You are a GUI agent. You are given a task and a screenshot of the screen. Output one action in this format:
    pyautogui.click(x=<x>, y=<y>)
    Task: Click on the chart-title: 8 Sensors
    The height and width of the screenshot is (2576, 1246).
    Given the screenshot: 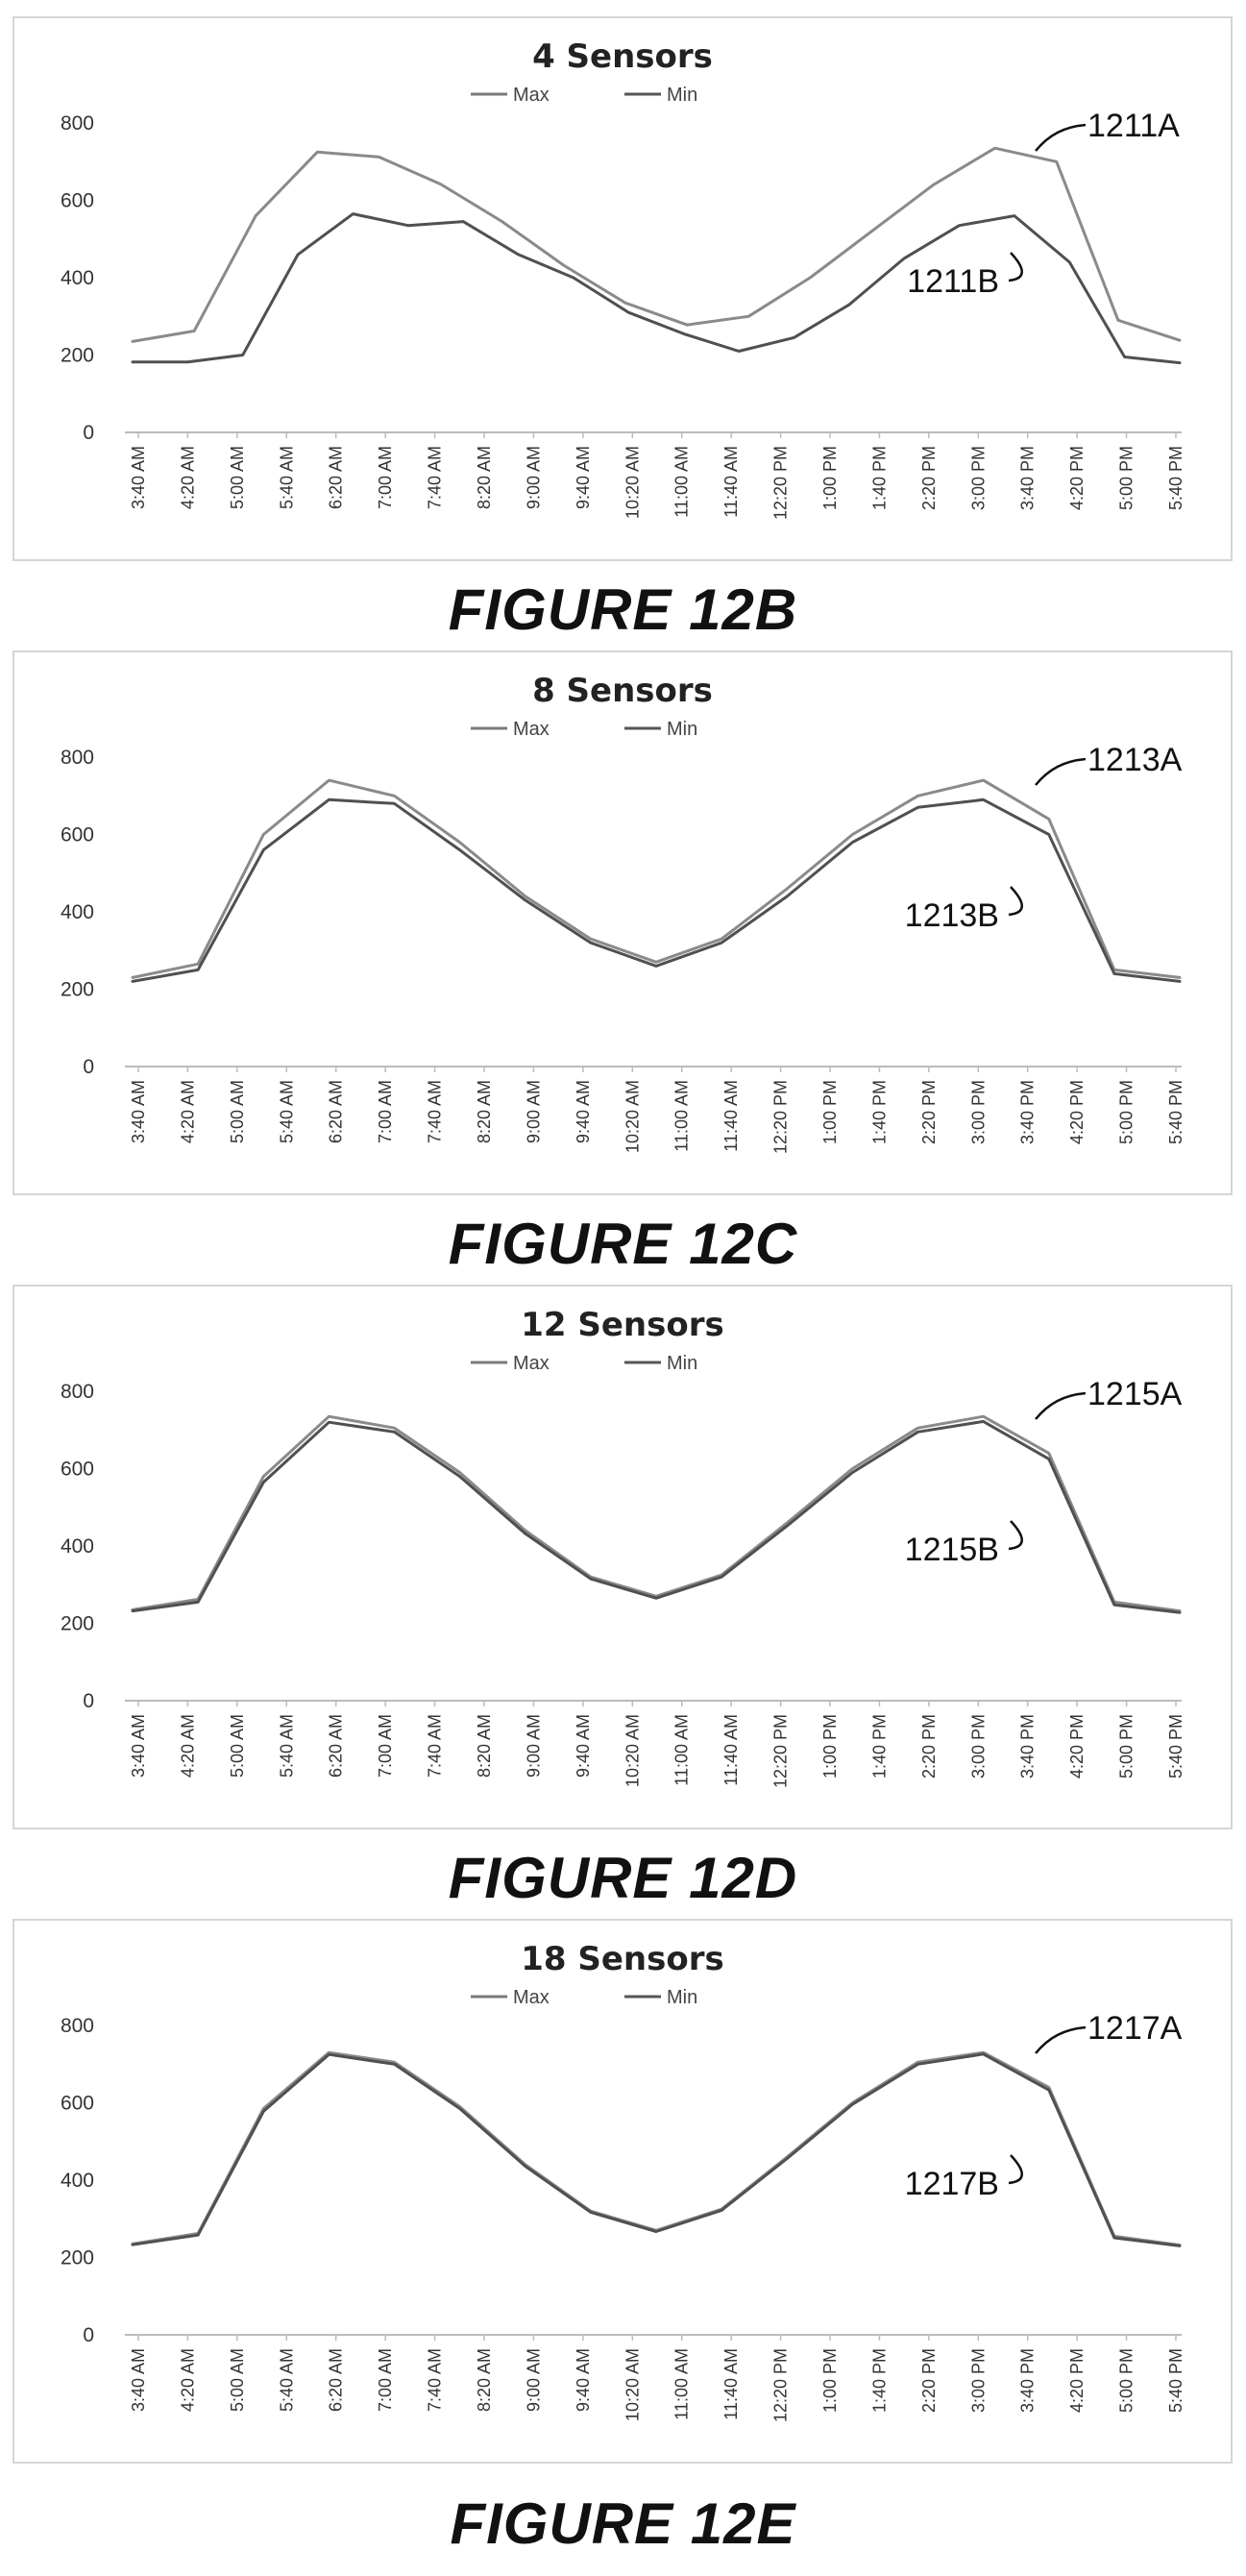 What is the action you would take?
    pyautogui.click(x=623, y=691)
    